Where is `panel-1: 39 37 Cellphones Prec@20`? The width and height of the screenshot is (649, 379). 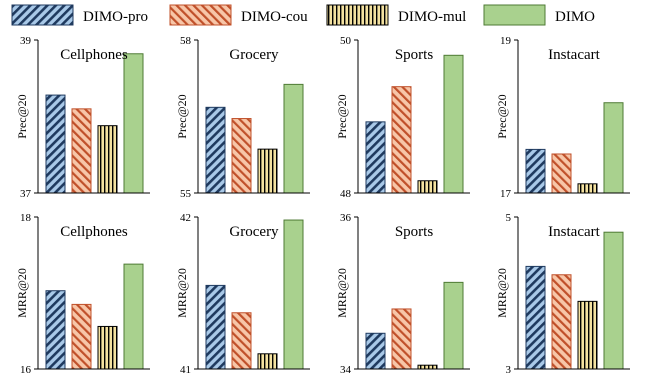 panel-1: 39 37 Cellphones Prec@20 is located at coordinates (82, 117).